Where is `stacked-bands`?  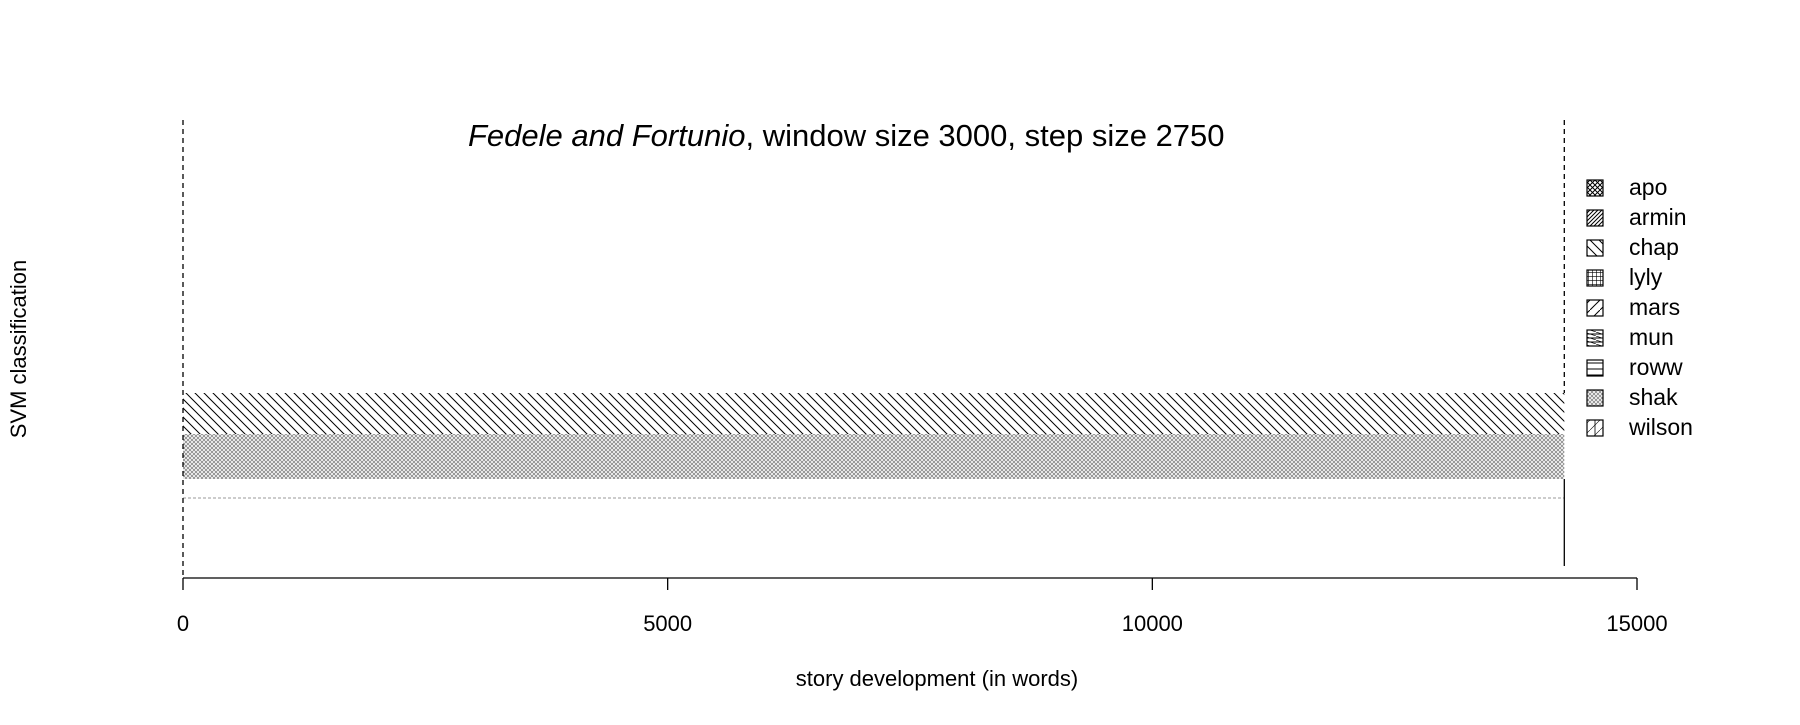 stacked-bands is located at coordinates (874, 446).